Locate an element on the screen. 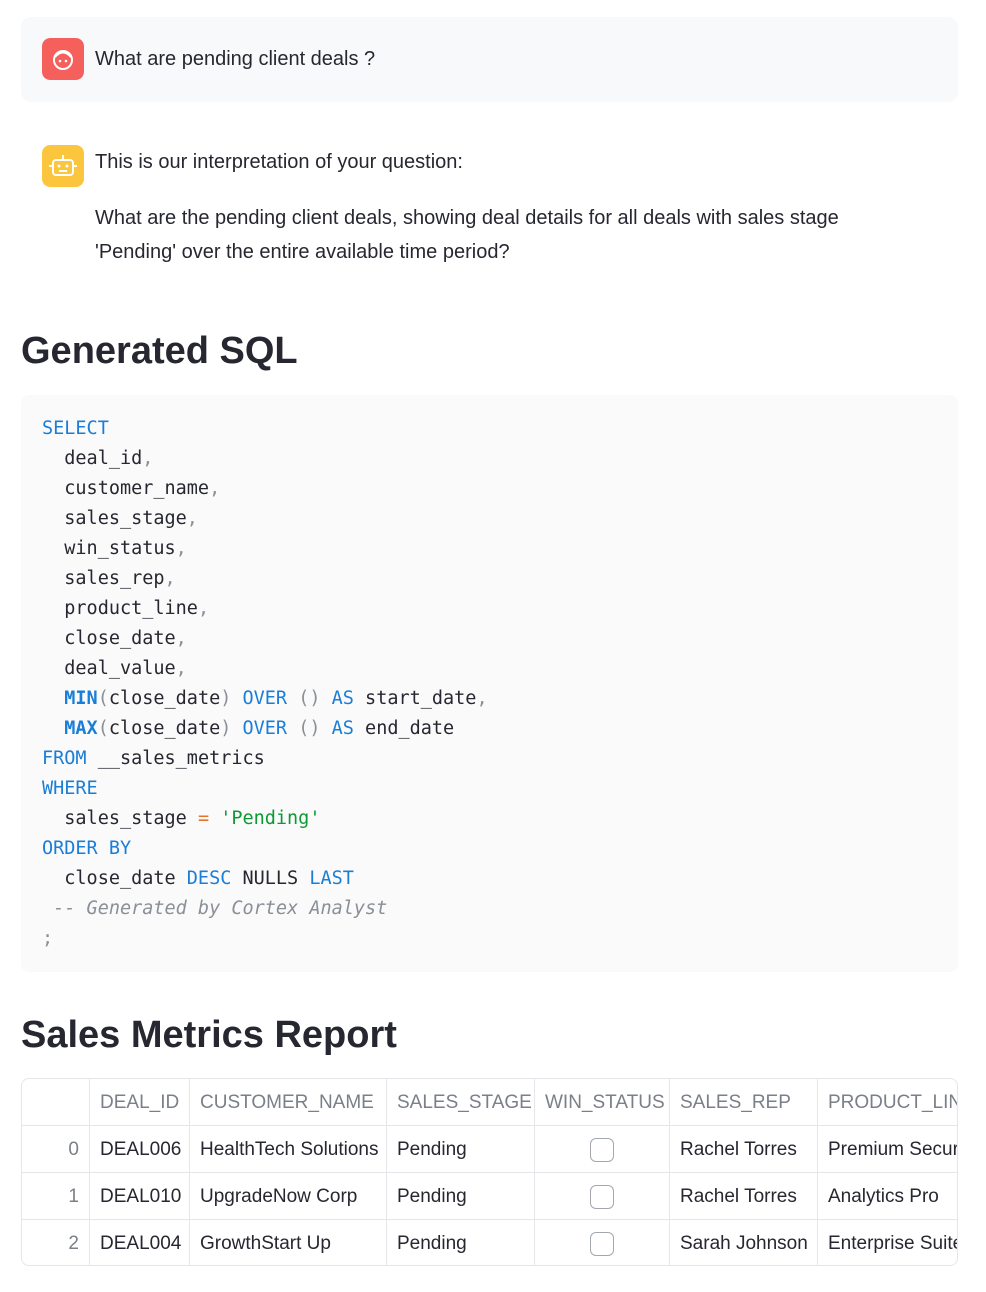 The height and width of the screenshot is (1292, 986). table-cell: UpgradeNow Corp is located at coordinates (288, 1196).